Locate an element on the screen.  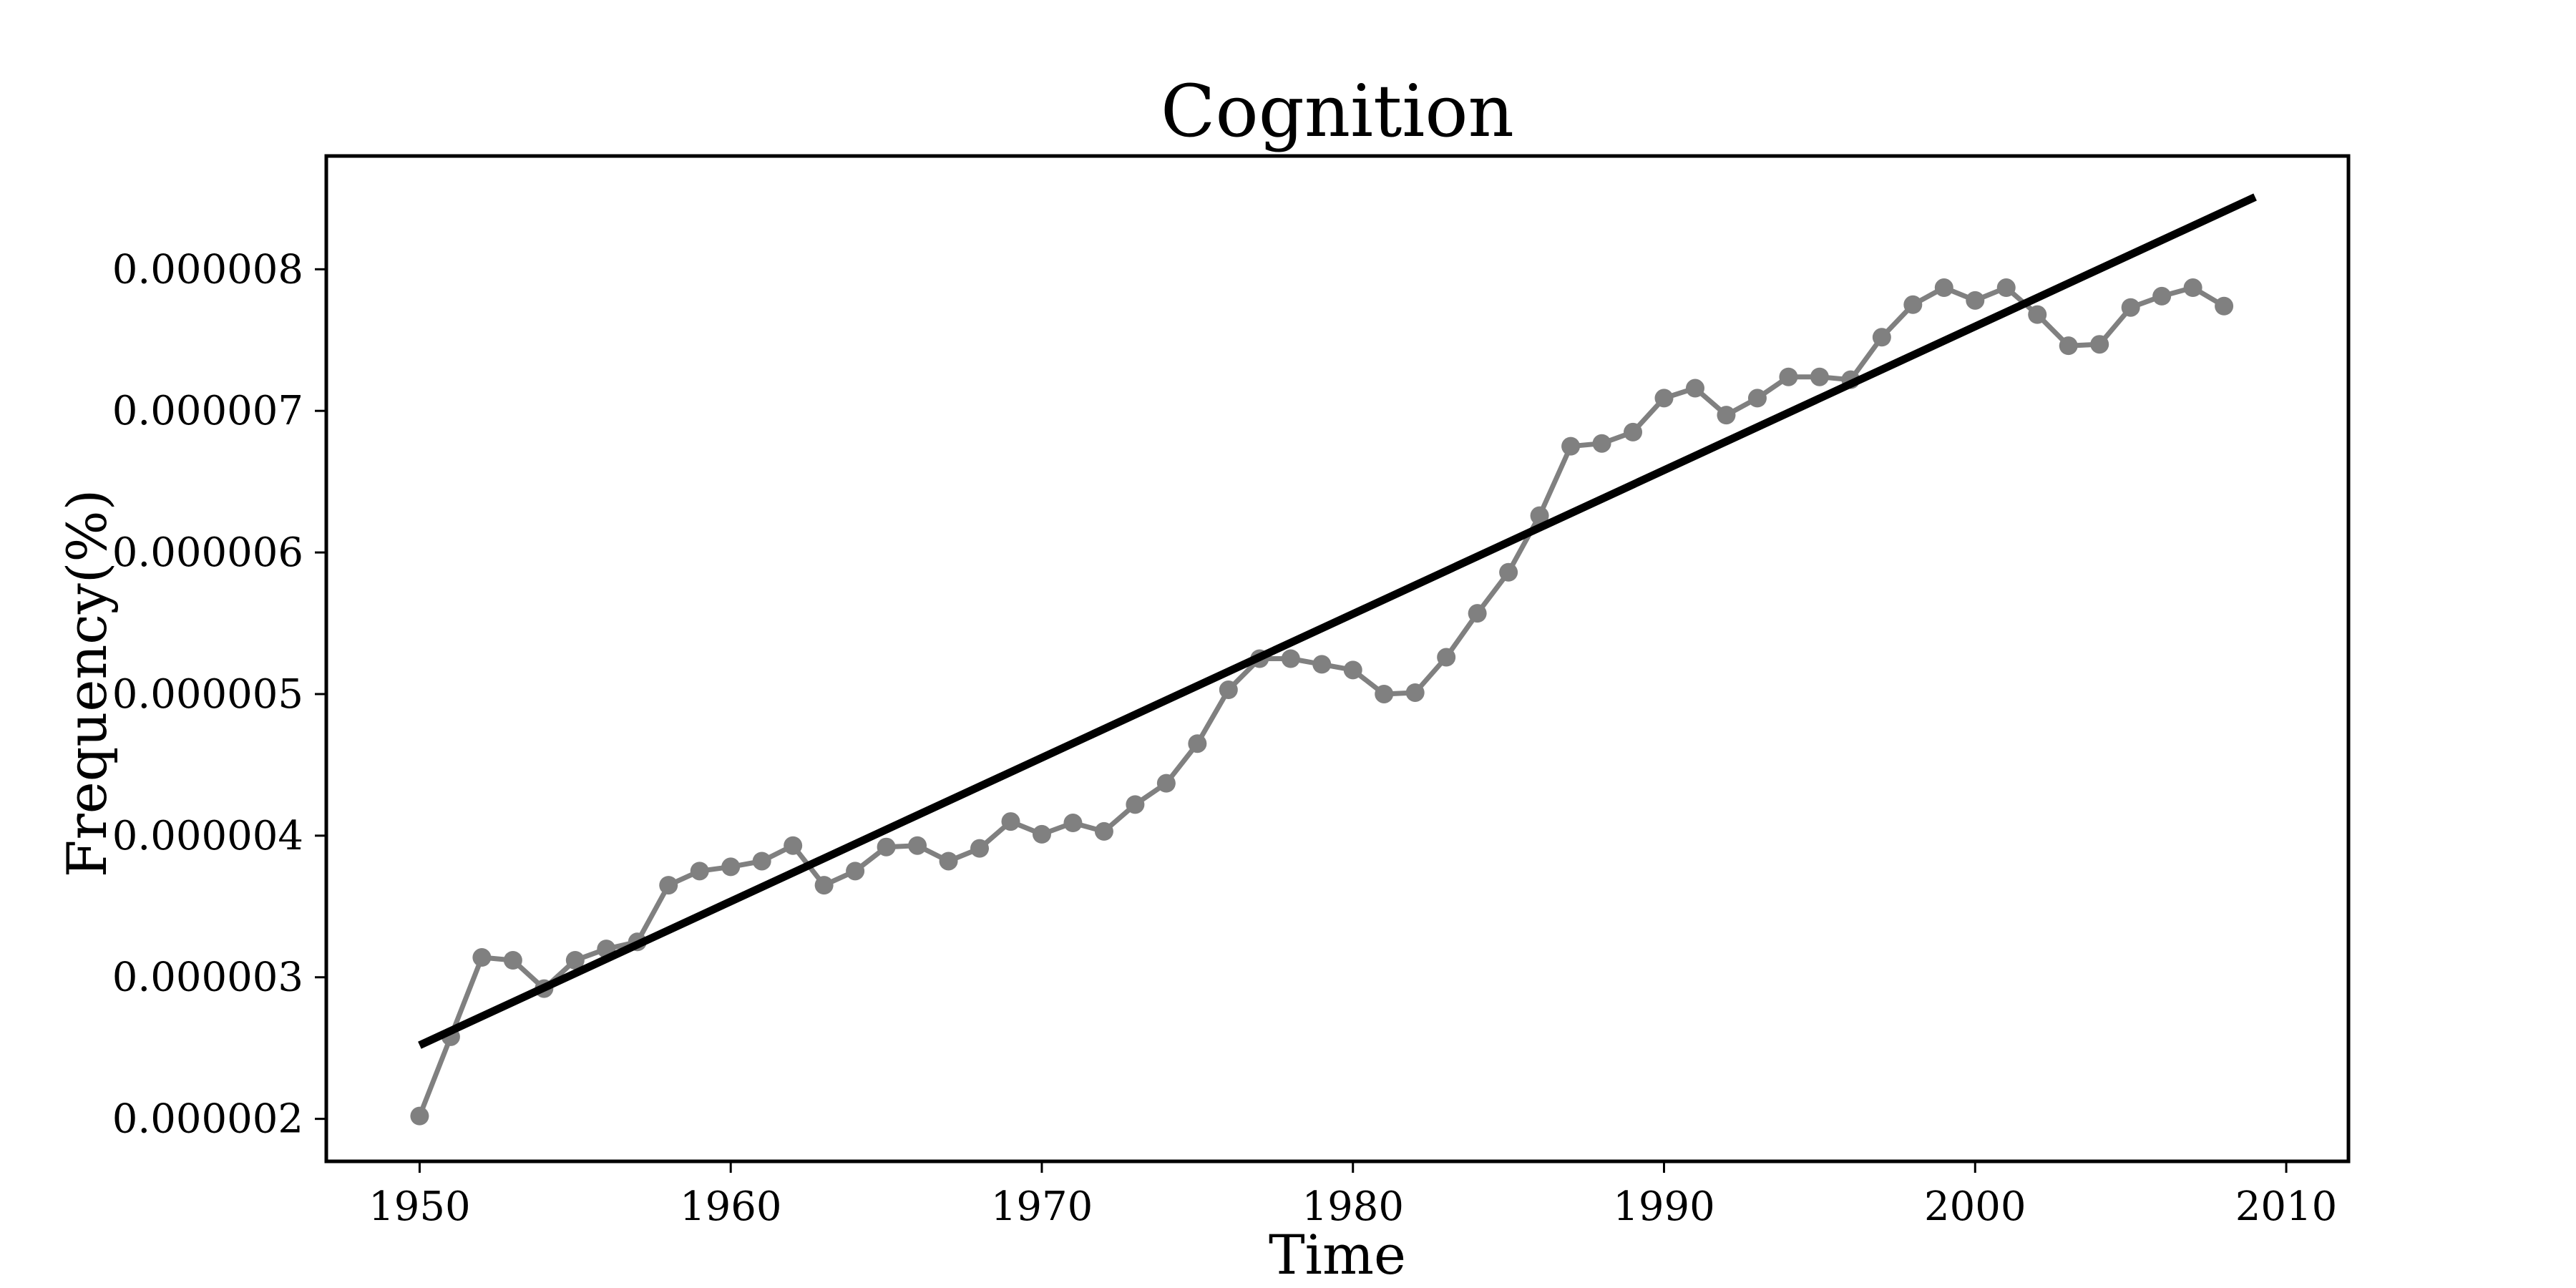
x-tick-label: 1960 is located at coordinates (731, 1207).